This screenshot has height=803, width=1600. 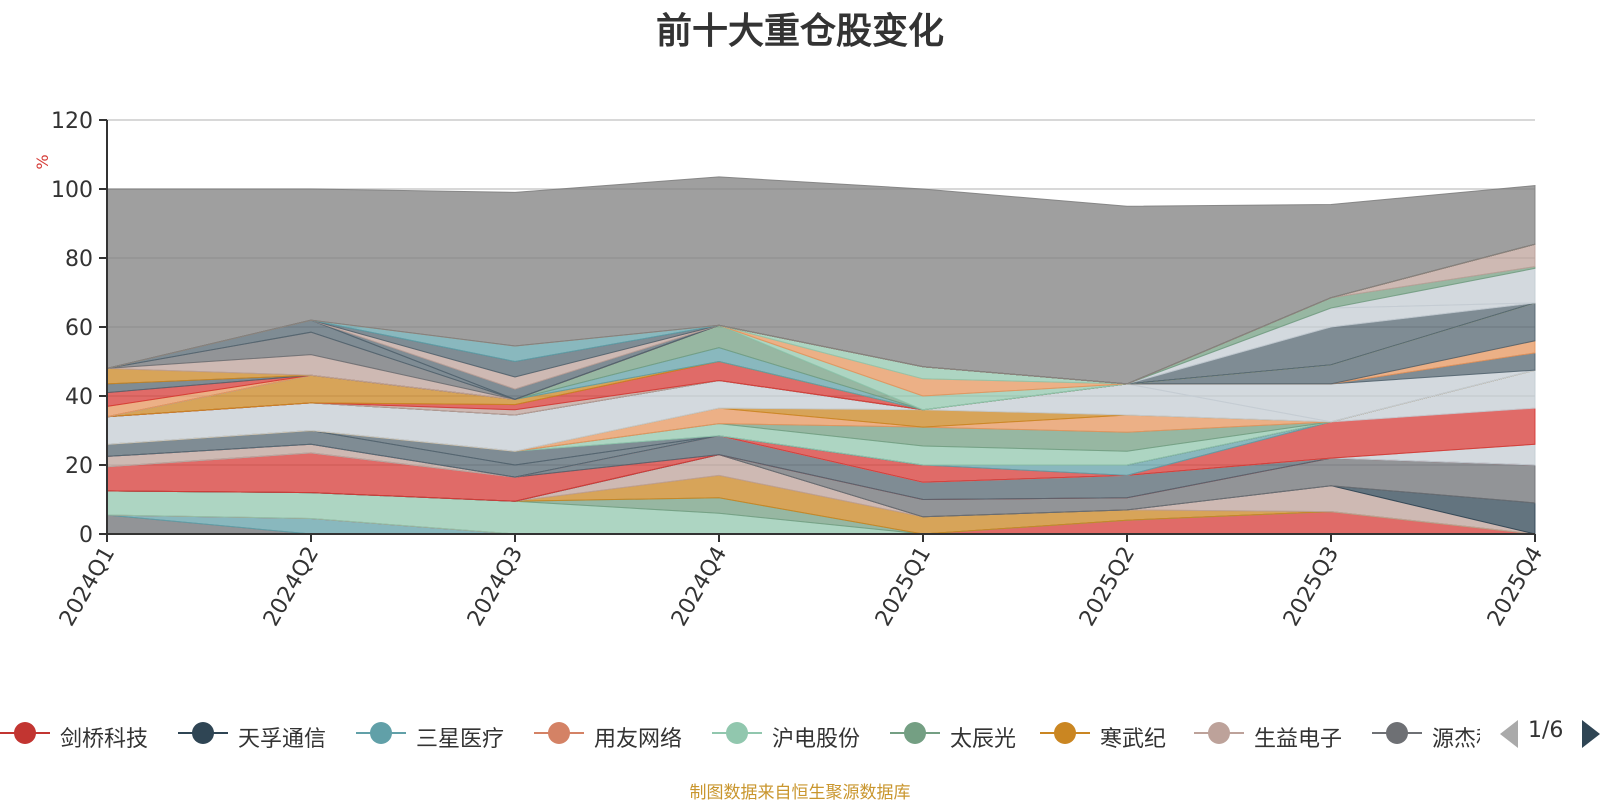 I want to click on data-source-note: 制图数据来自恒生聚源数据库, so click(x=800, y=793).